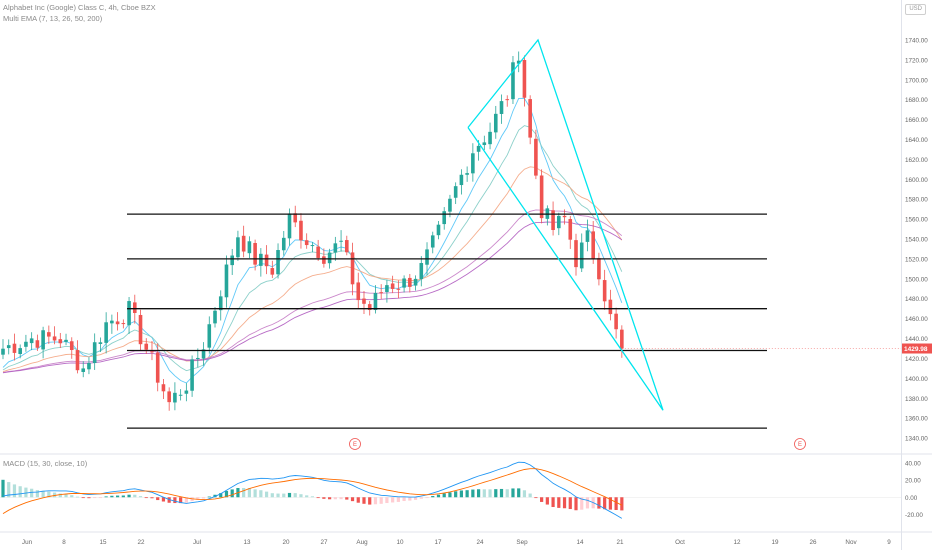 This screenshot has height=555, width=932. I want to click on price-axis-label: 1400.00, so click(916, 379).